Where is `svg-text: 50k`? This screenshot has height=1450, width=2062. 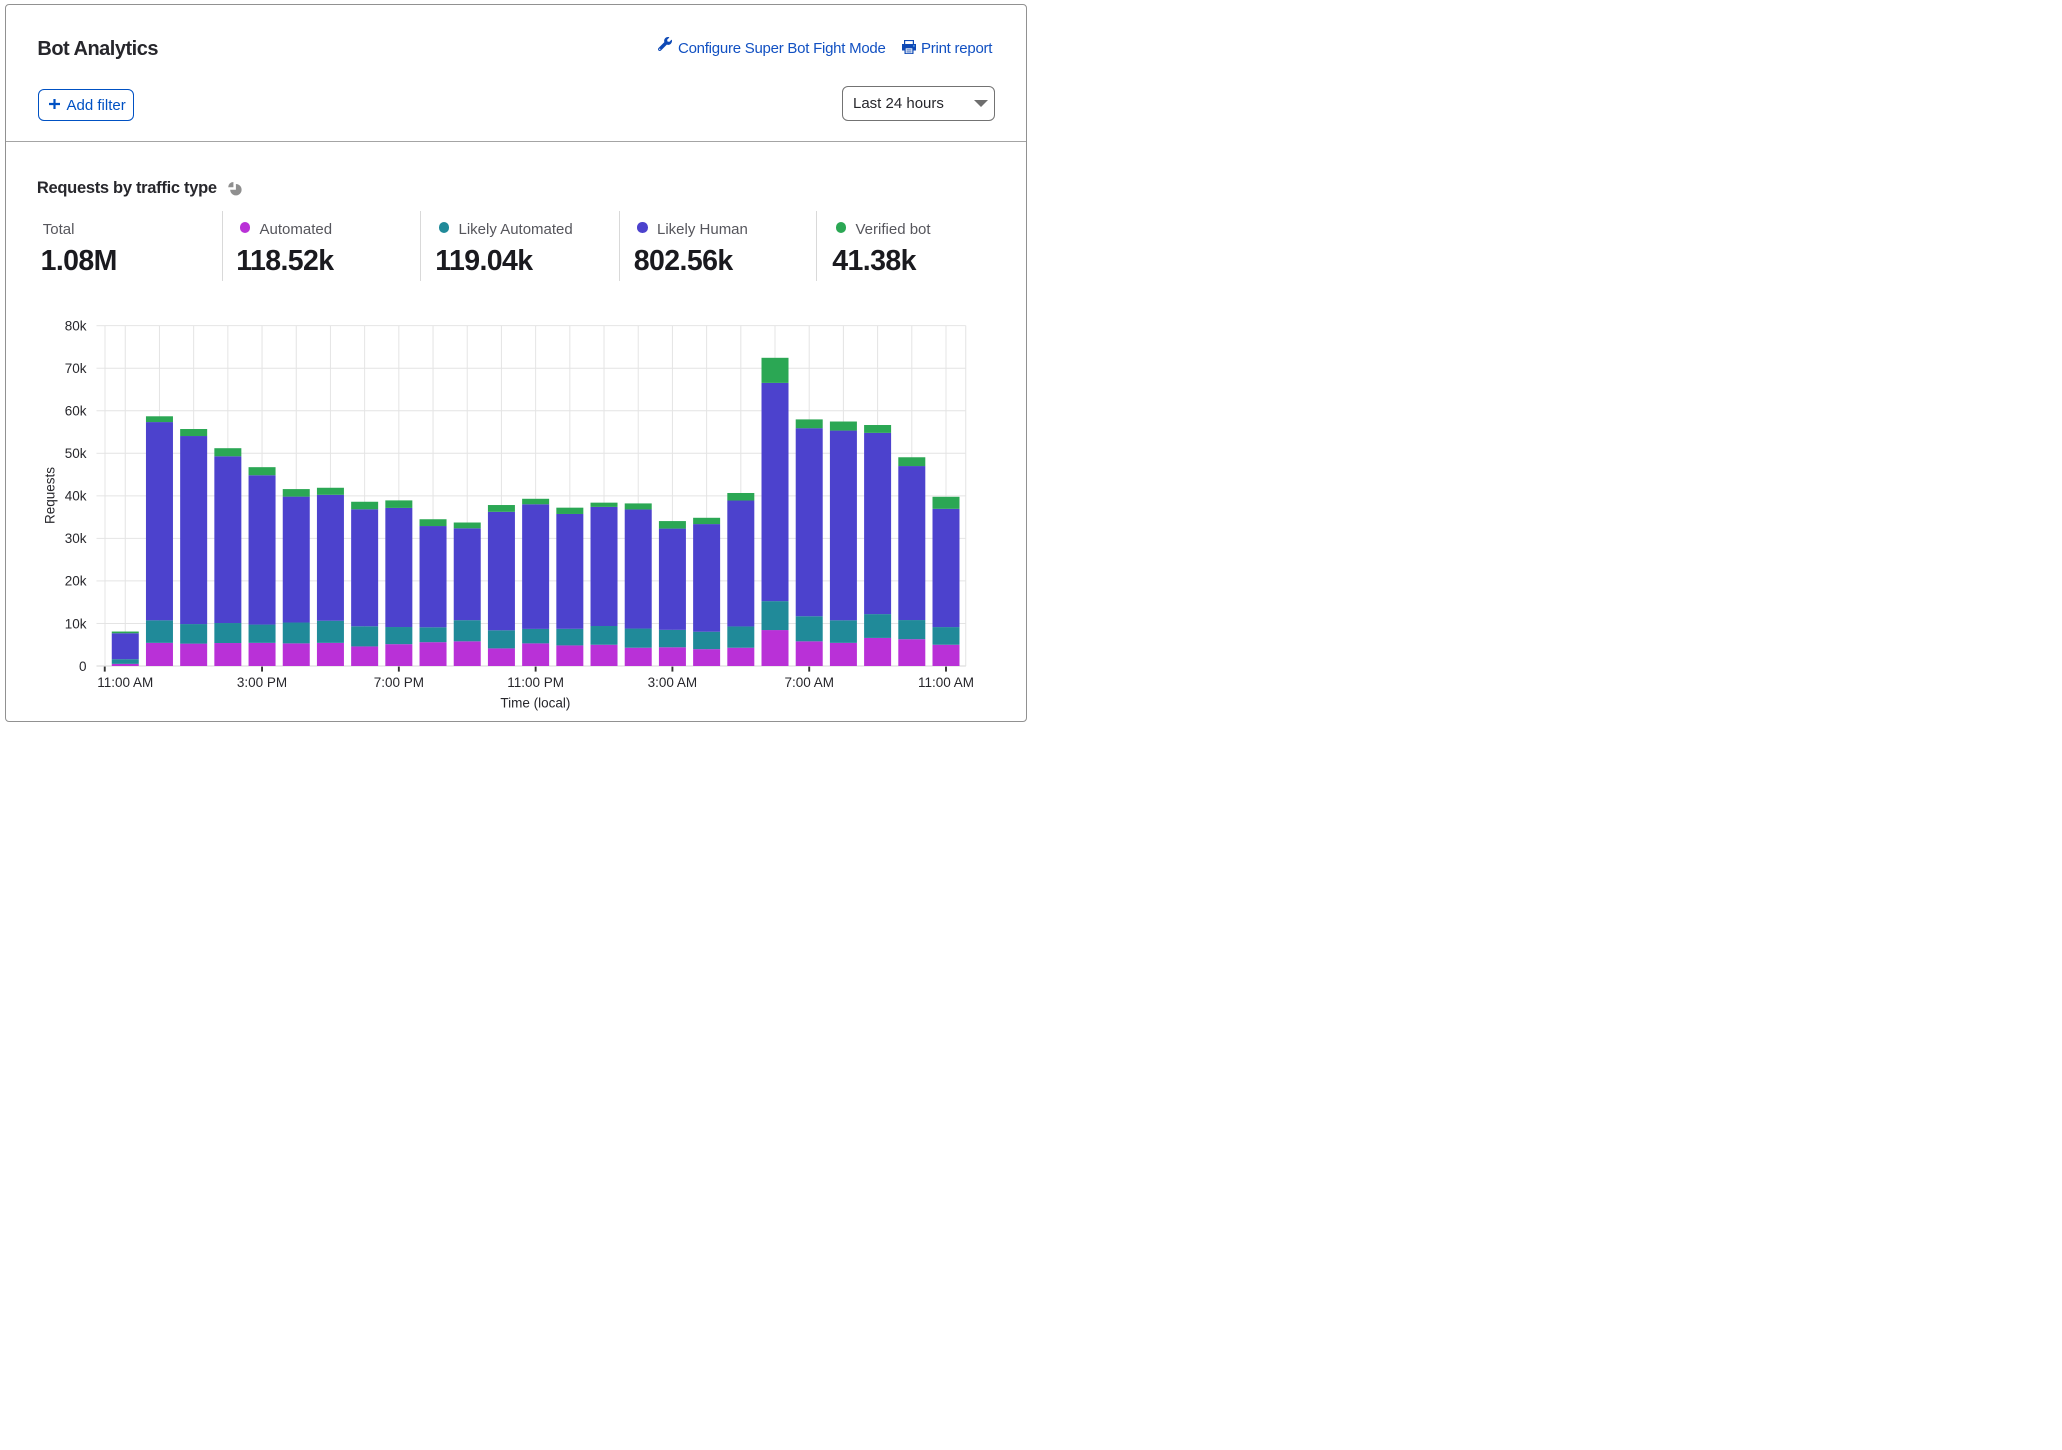 svg-text: 50k is located at coordinates (76, 453).